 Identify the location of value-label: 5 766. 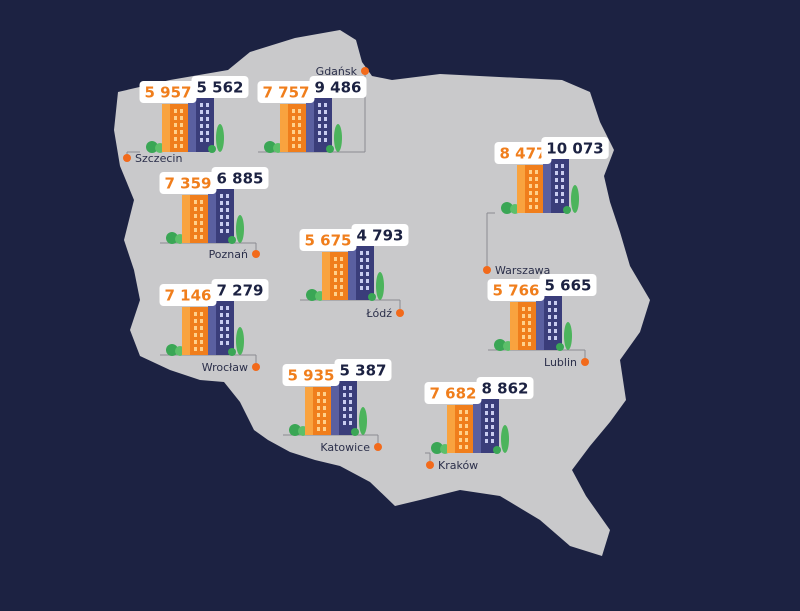
(516, 291).